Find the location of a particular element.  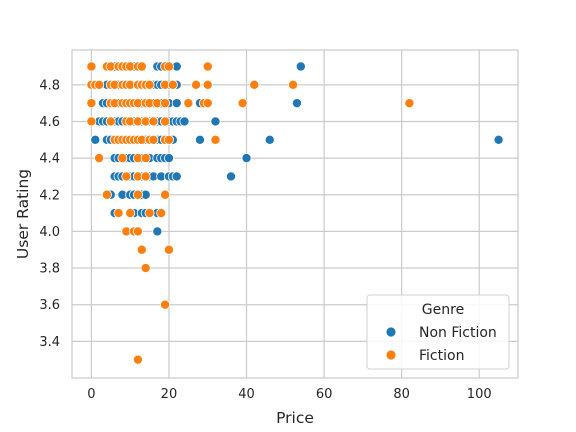

legend: Genre Non Fiction Fiction is located at coordinates (438, 332).